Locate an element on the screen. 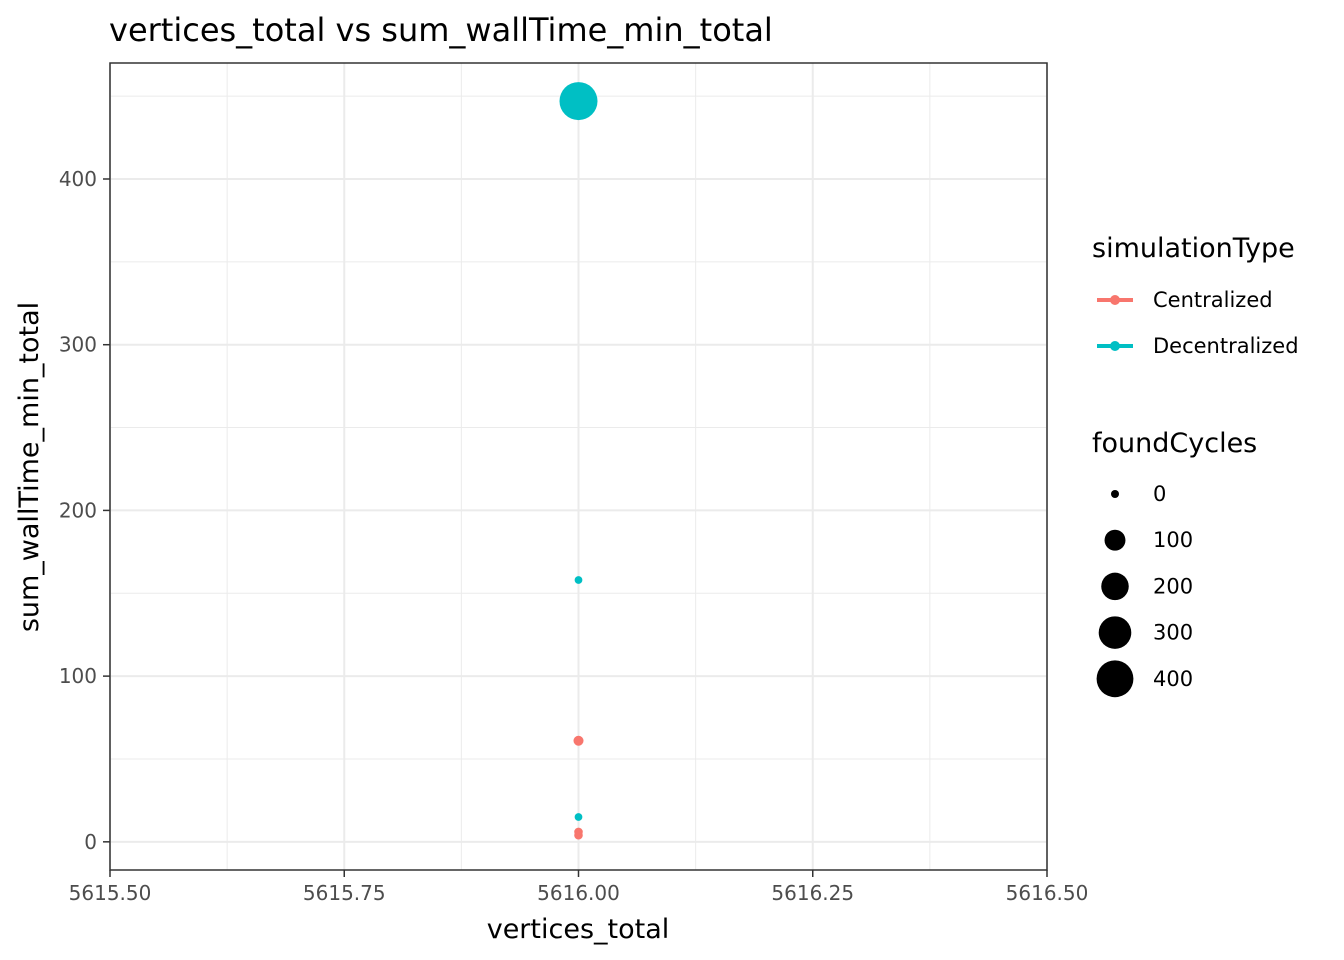 Image resolution: width=1344 pixels, height=960 pixels. size-legend-label: 400 is located at coordinates (1173, 679).